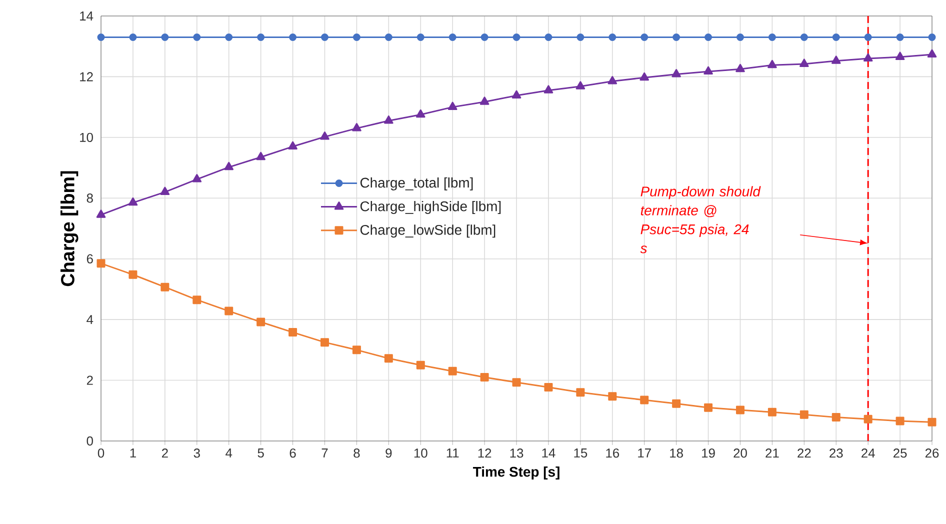 The image size is (946, 524). Describe the element at coordinates (428, 231) in the screenshot. I see `legend-label: Charge_lowSide [lbm]` at that location.